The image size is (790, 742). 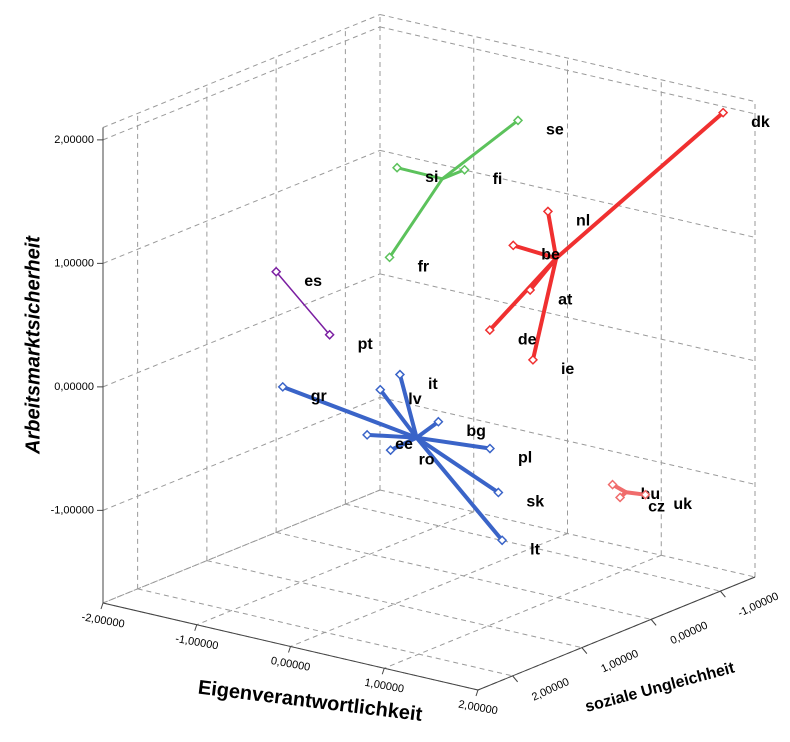 What do you see at coordinates (366, 344) in the screenshot?
I see `point-label: pt` at bounding box center [366, 344].